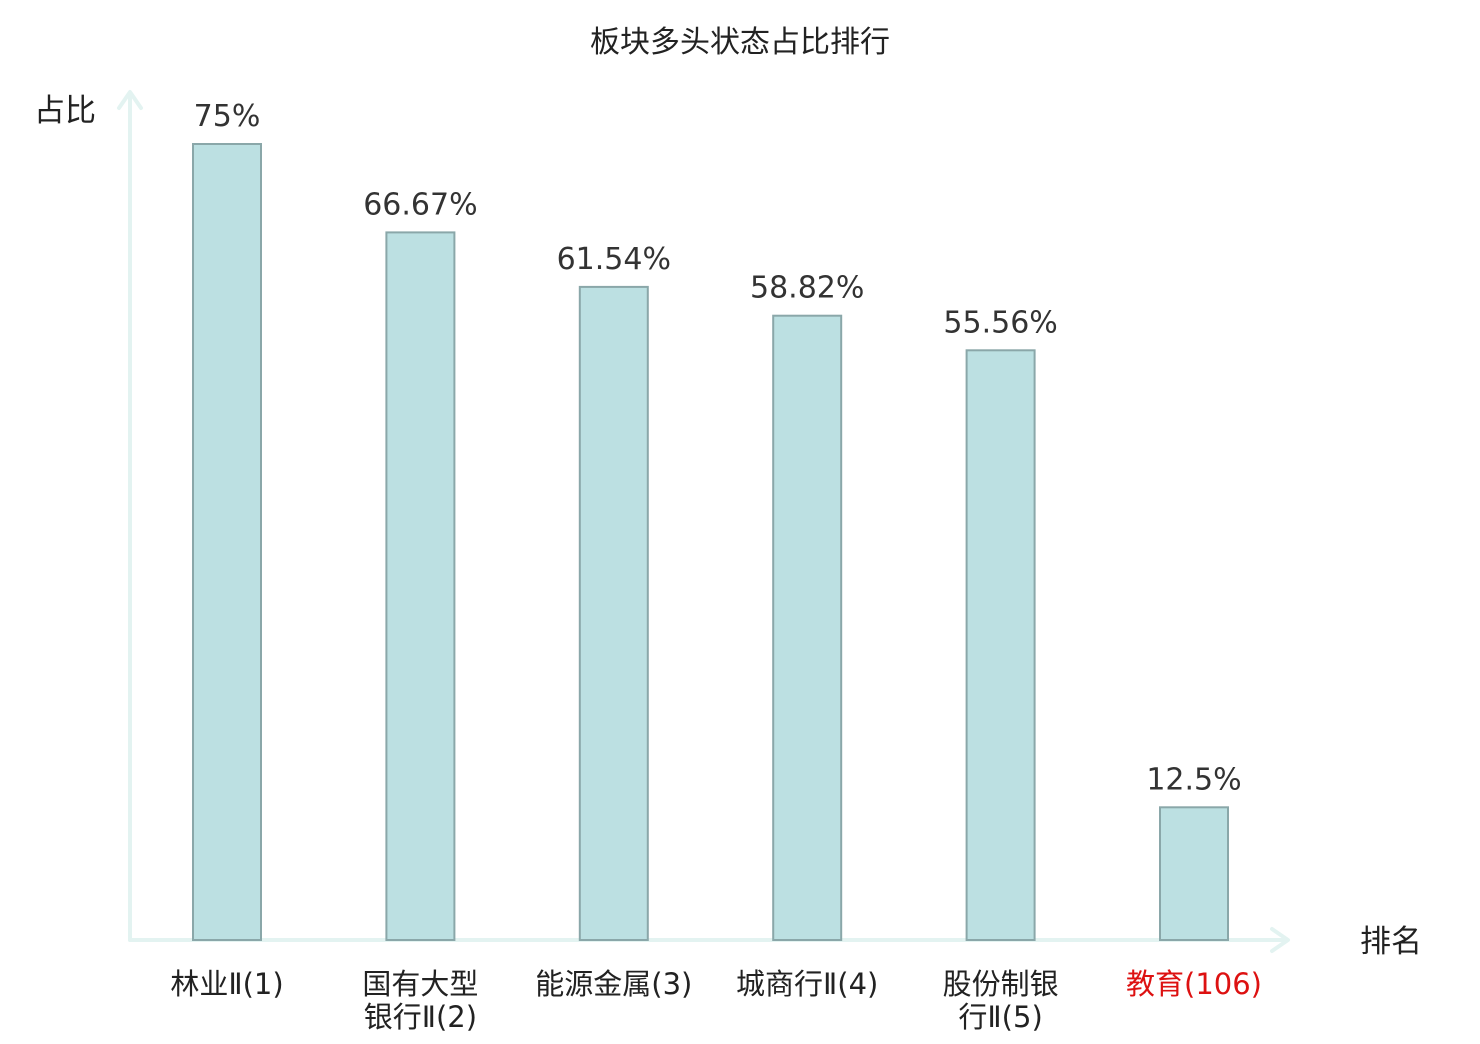  I want to click on category-label-5: 股份制银行Ⅱ(5), so click(1001, 1000).